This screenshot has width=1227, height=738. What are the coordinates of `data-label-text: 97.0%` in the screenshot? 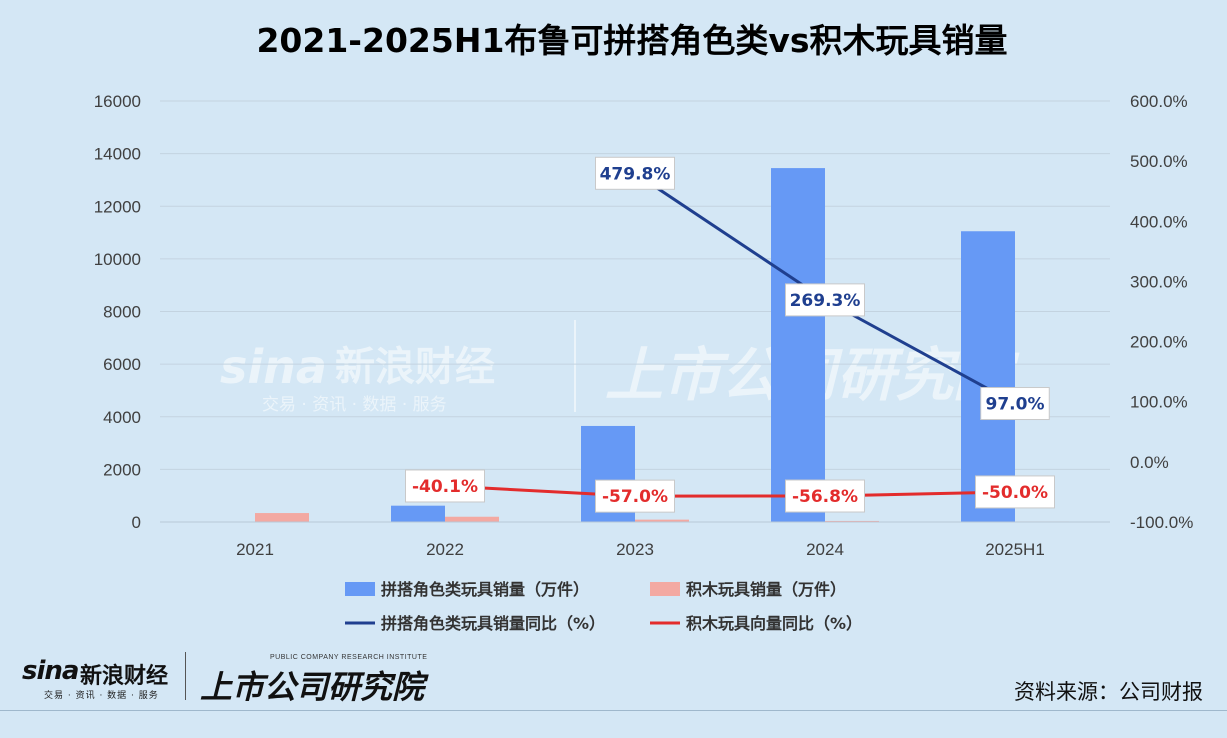 It's located at (1015, 405).